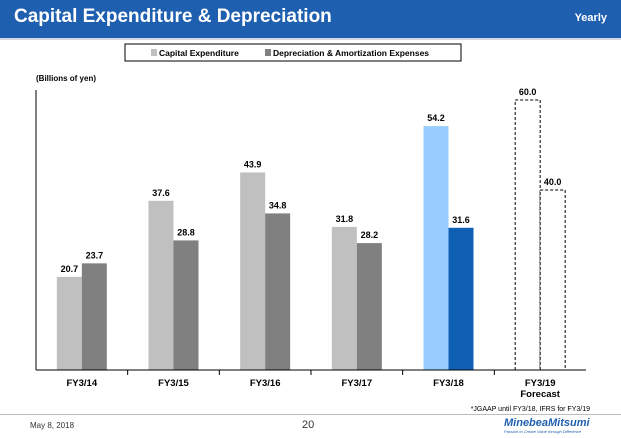  Describe the element at coordinates (540, 383) in the screenshot. I see `x-tick-label-fy3-19: FY3/19` at that location.